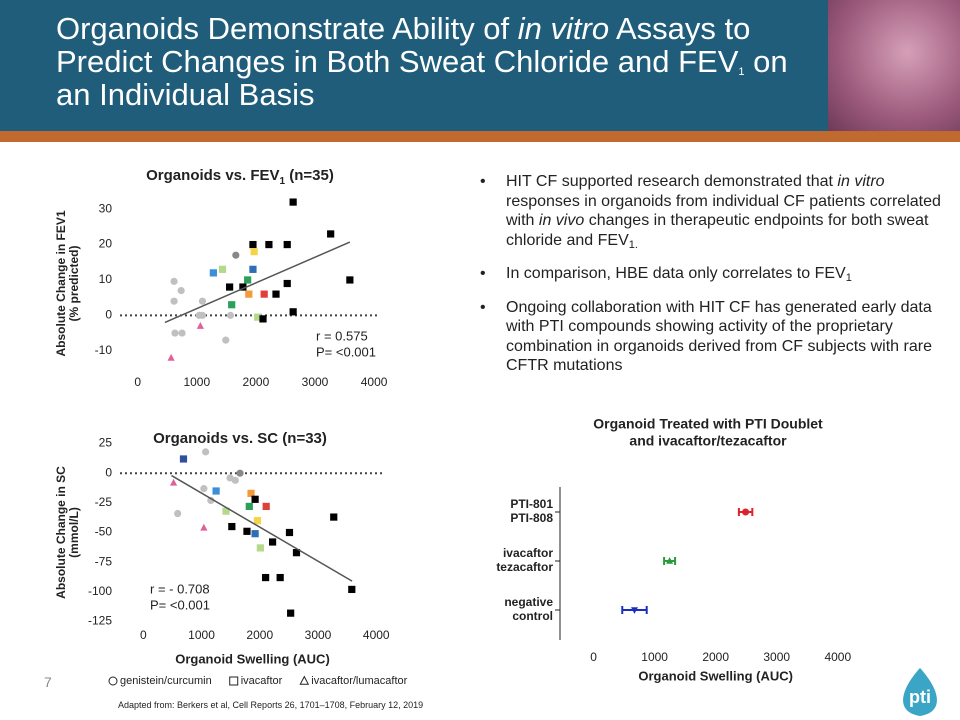 Image resolution: width=960 pixels, height=720 pixels. Describe the element at coordinates (708, 441) in the screenshot. I see `chart-title: and ivacaftor/tezacaftor` at that location.